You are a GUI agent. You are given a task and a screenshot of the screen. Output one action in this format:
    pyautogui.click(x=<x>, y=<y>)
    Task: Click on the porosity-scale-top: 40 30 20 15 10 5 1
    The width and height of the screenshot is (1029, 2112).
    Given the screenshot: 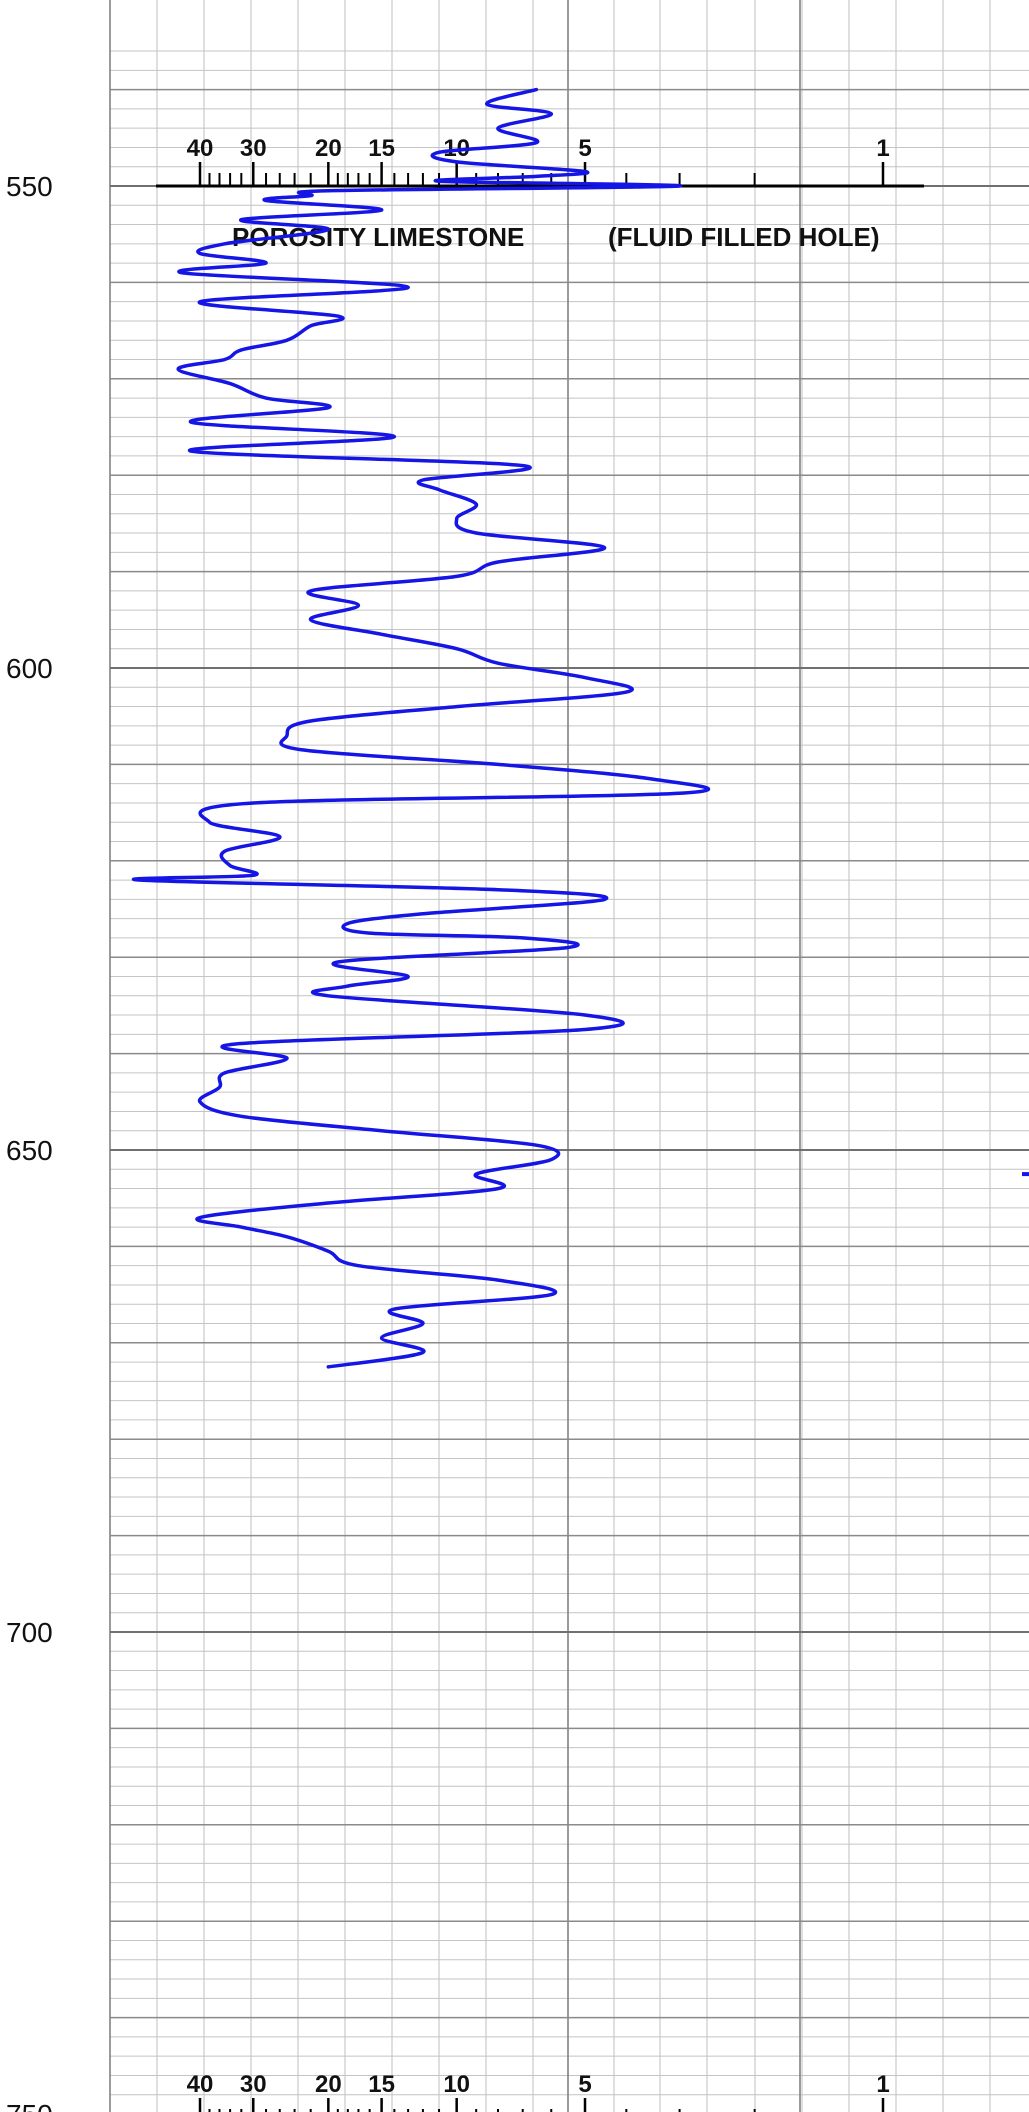 What is the action you would take?
    pyautogui.click(x=540, y=161)
    